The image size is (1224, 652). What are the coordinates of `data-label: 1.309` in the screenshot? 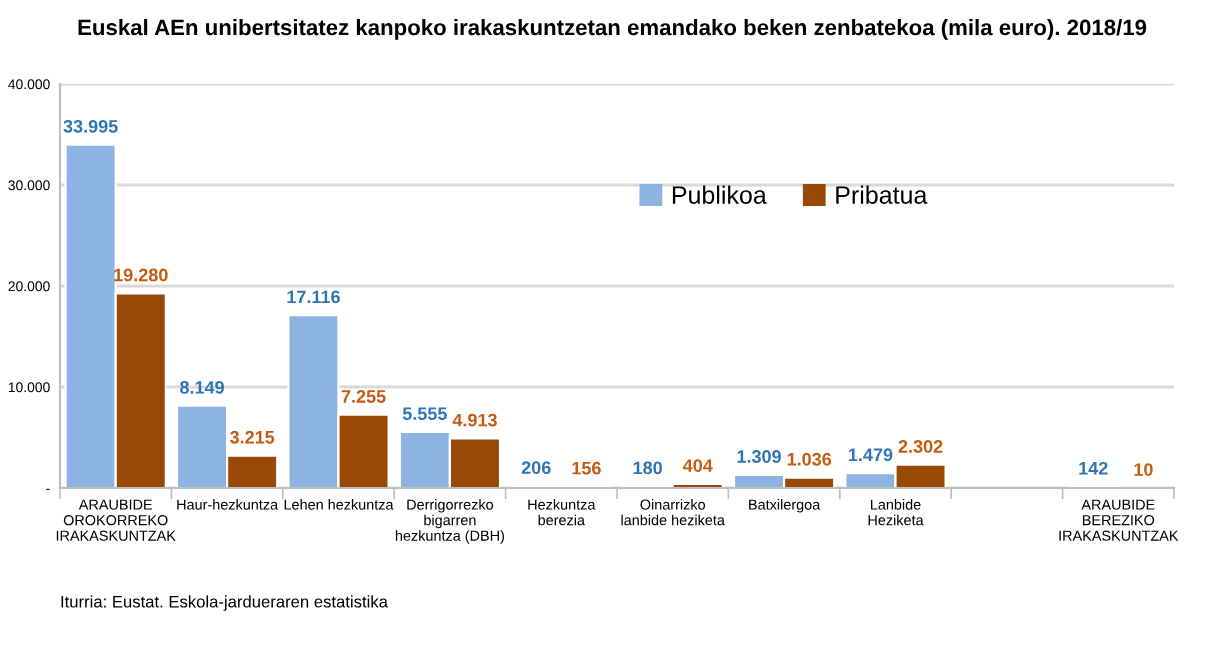 It's located at (759, 456).